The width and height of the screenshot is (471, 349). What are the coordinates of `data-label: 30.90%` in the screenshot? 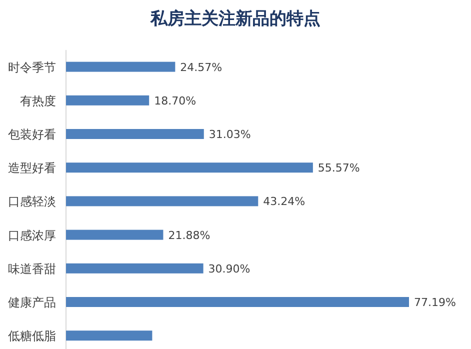 It's located at (229, 269).